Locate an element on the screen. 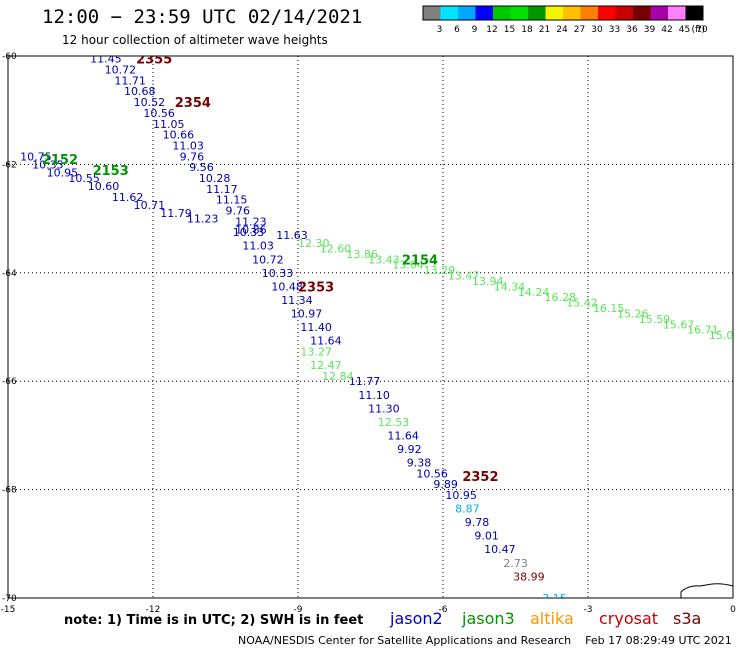 The height and width of the screenshot is (650, 740). data-label-jason3: 13.64 is located at coordinates (408, 265).